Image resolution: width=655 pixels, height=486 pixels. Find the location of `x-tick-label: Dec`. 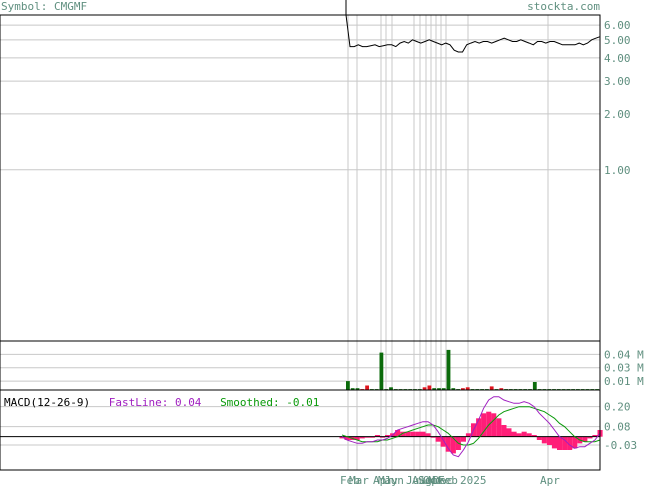

x-tick-label: Dec is located at coordinates (443, 480).